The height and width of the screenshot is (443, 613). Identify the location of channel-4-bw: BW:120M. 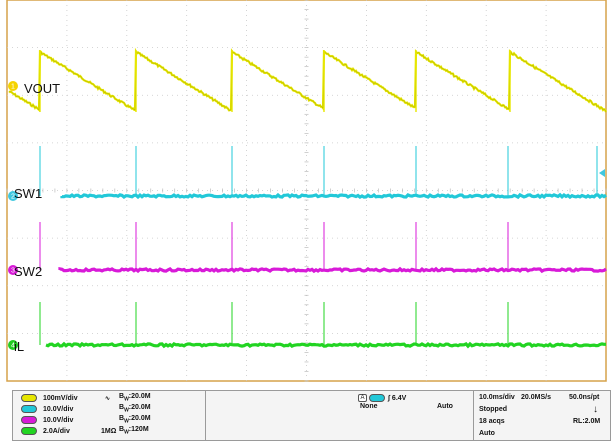
(134, 431).